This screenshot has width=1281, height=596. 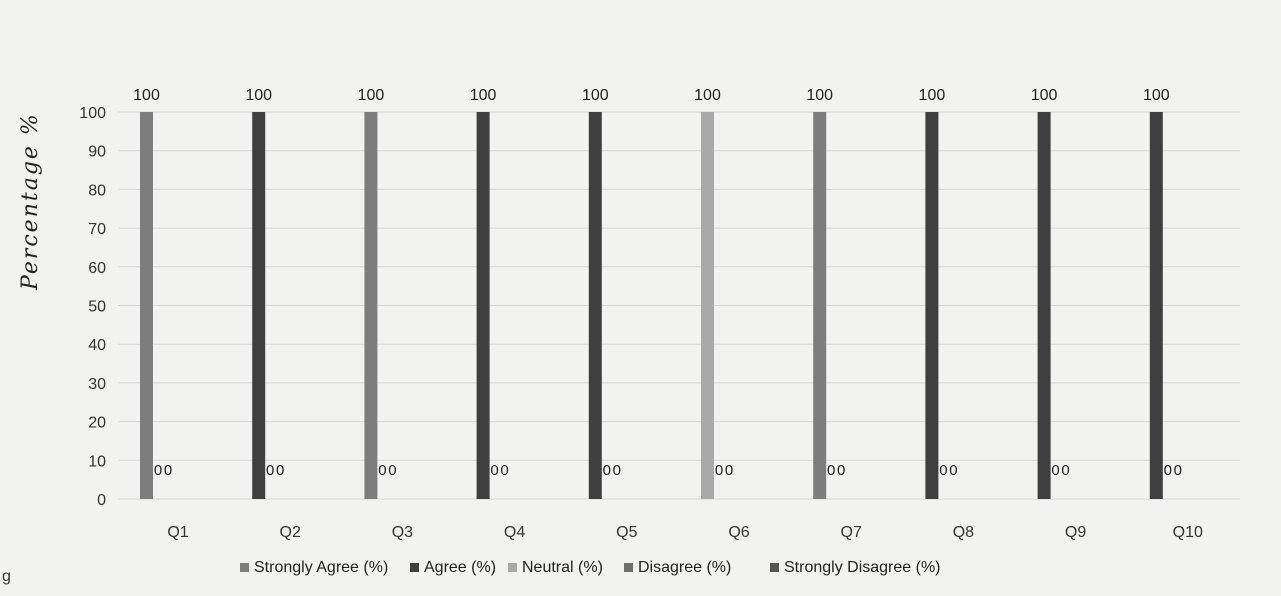 What do you see at coordinates (6, 576) in the screenshot?
I see `stray-mark: g` at bounding box center [6, 576].